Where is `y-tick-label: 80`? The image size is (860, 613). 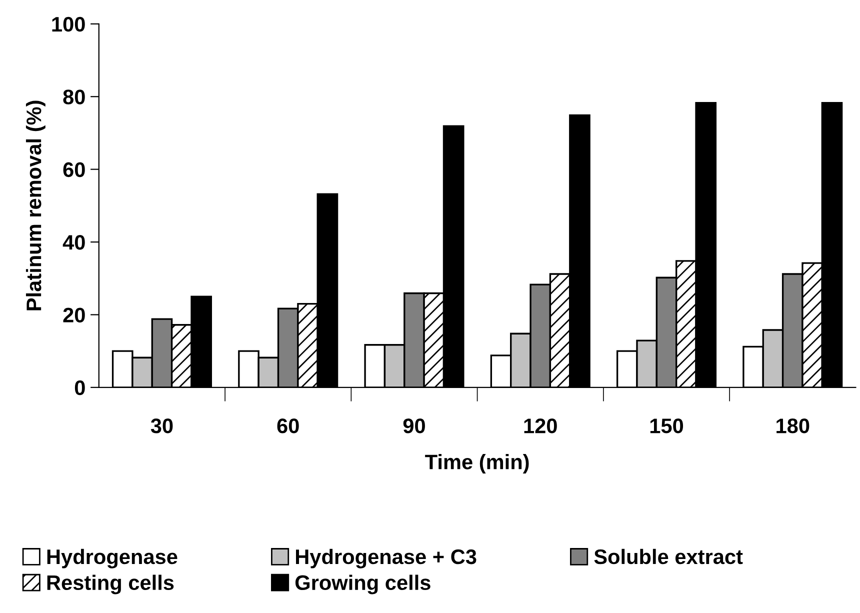
y-tick-label: 80 is located at coordinates (74, 97).